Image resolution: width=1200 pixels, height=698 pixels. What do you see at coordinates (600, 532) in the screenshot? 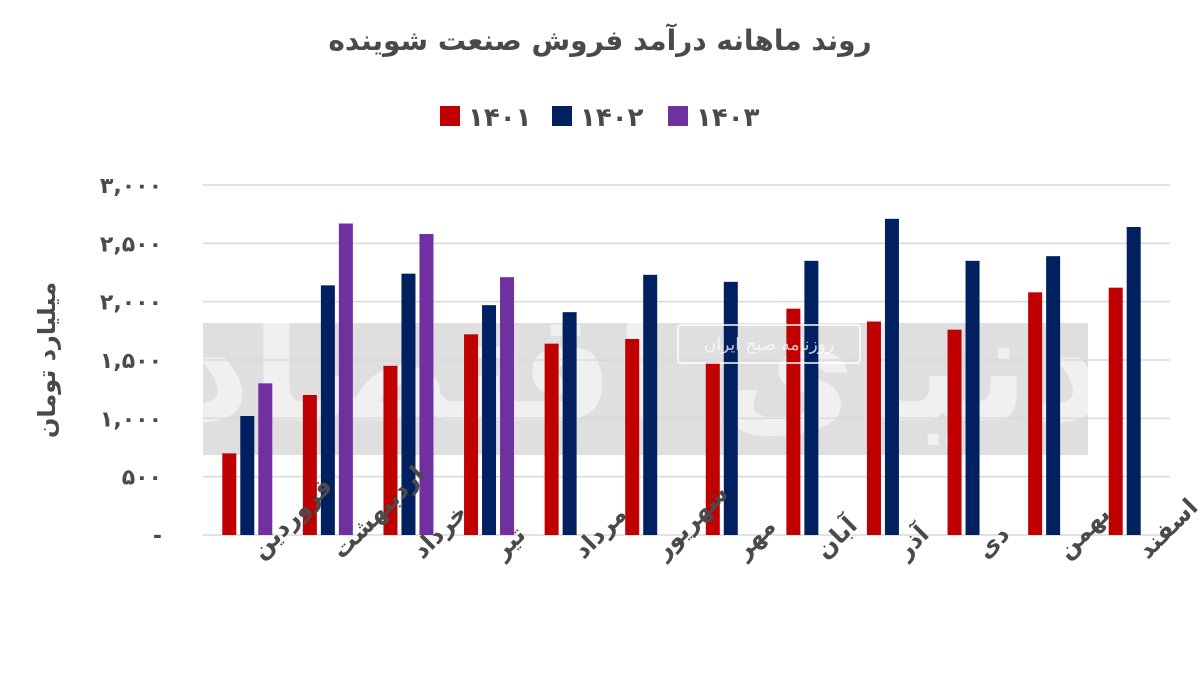
I see `x-tick-label: مرداد` at bounding box center [600, 532].